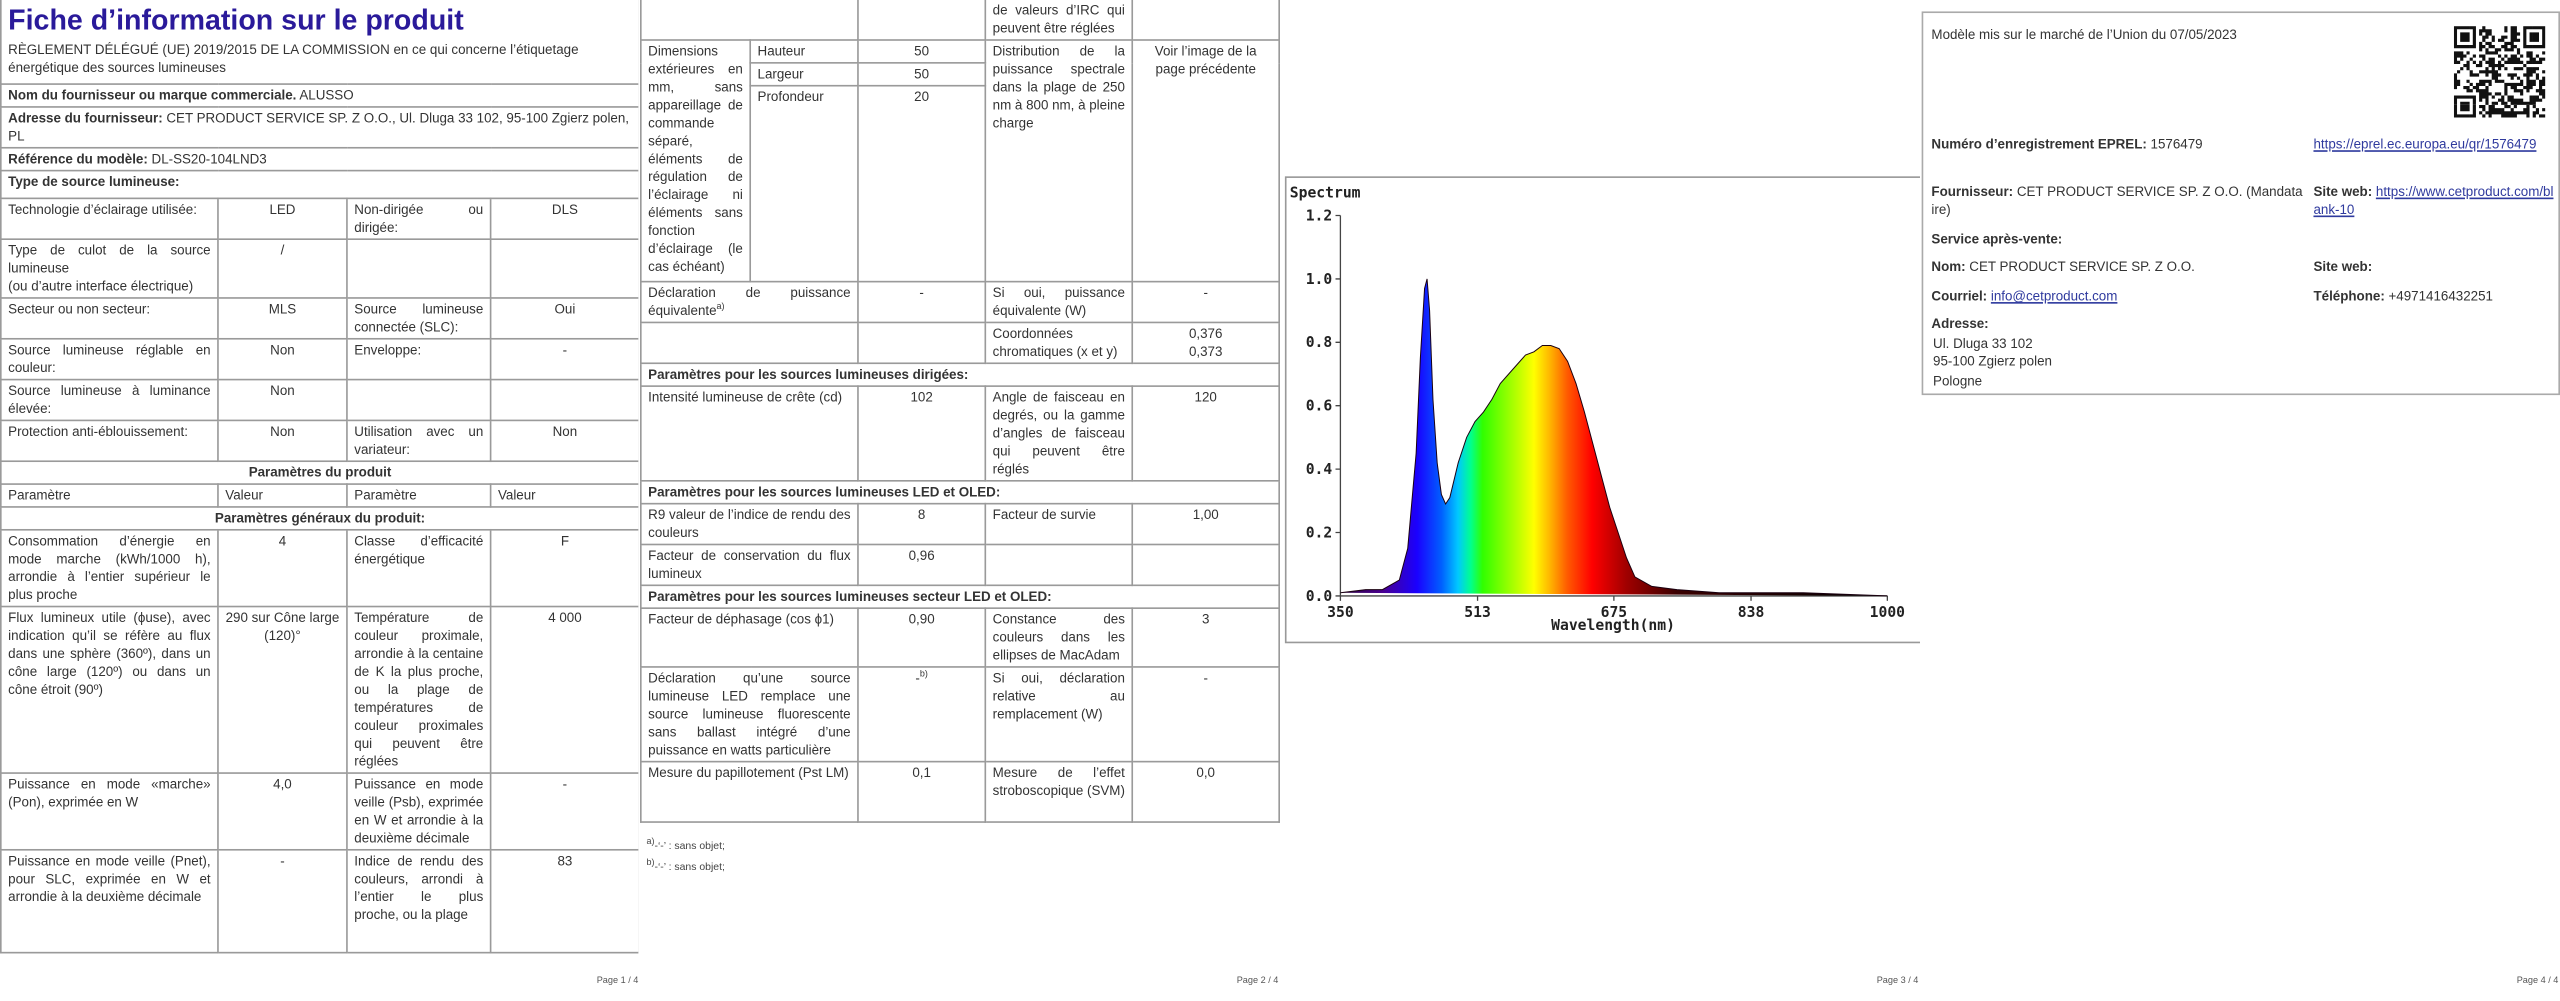  I want to click on cell: Mesure de l’effet stroboscopique (SVM), so click(1059, 791).